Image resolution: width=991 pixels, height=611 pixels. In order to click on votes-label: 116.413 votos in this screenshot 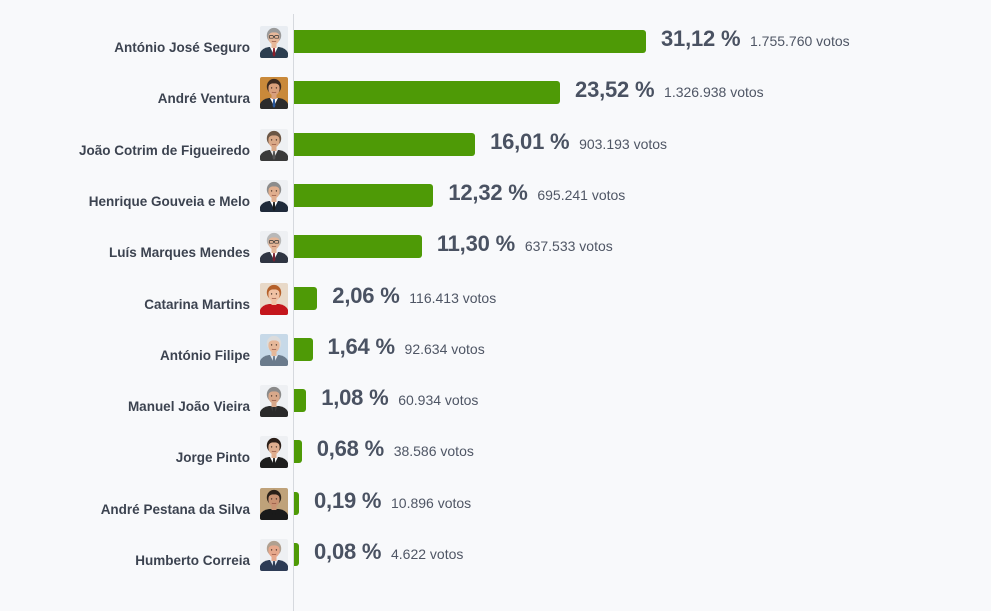, I will do `click(453, 298)`.